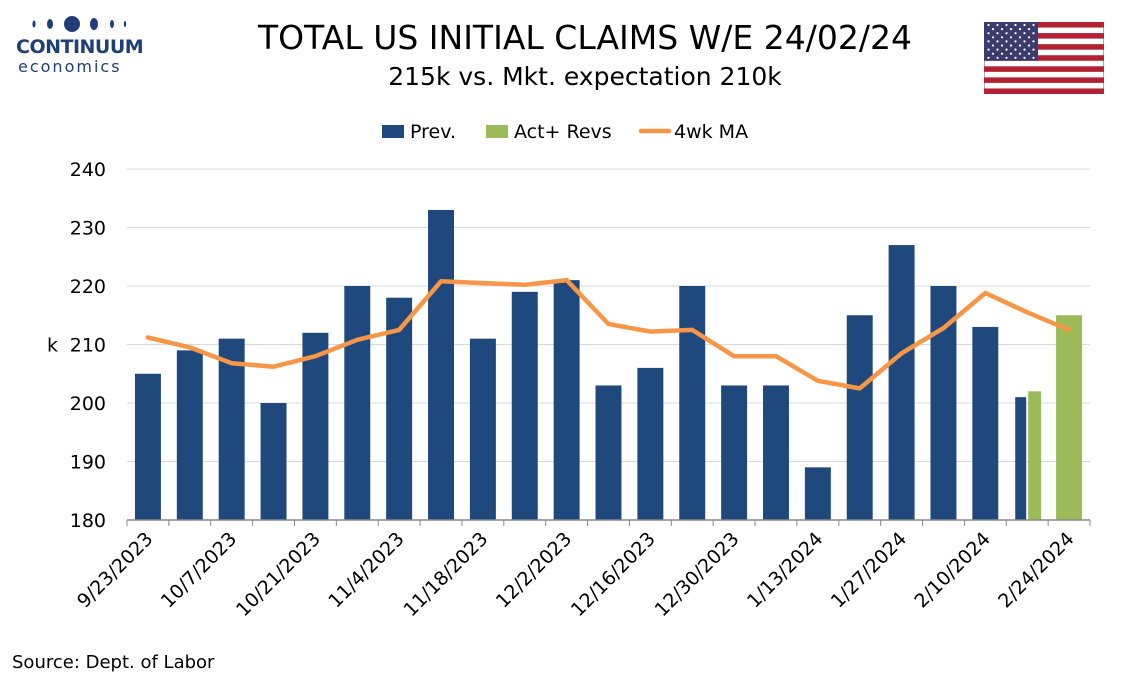 The image size is (1134, 680). What do you see at coordinates (445, 574) in the screenshot?
I see `x-tick-label: 11/18/2023` at bounding box center [445, 574].